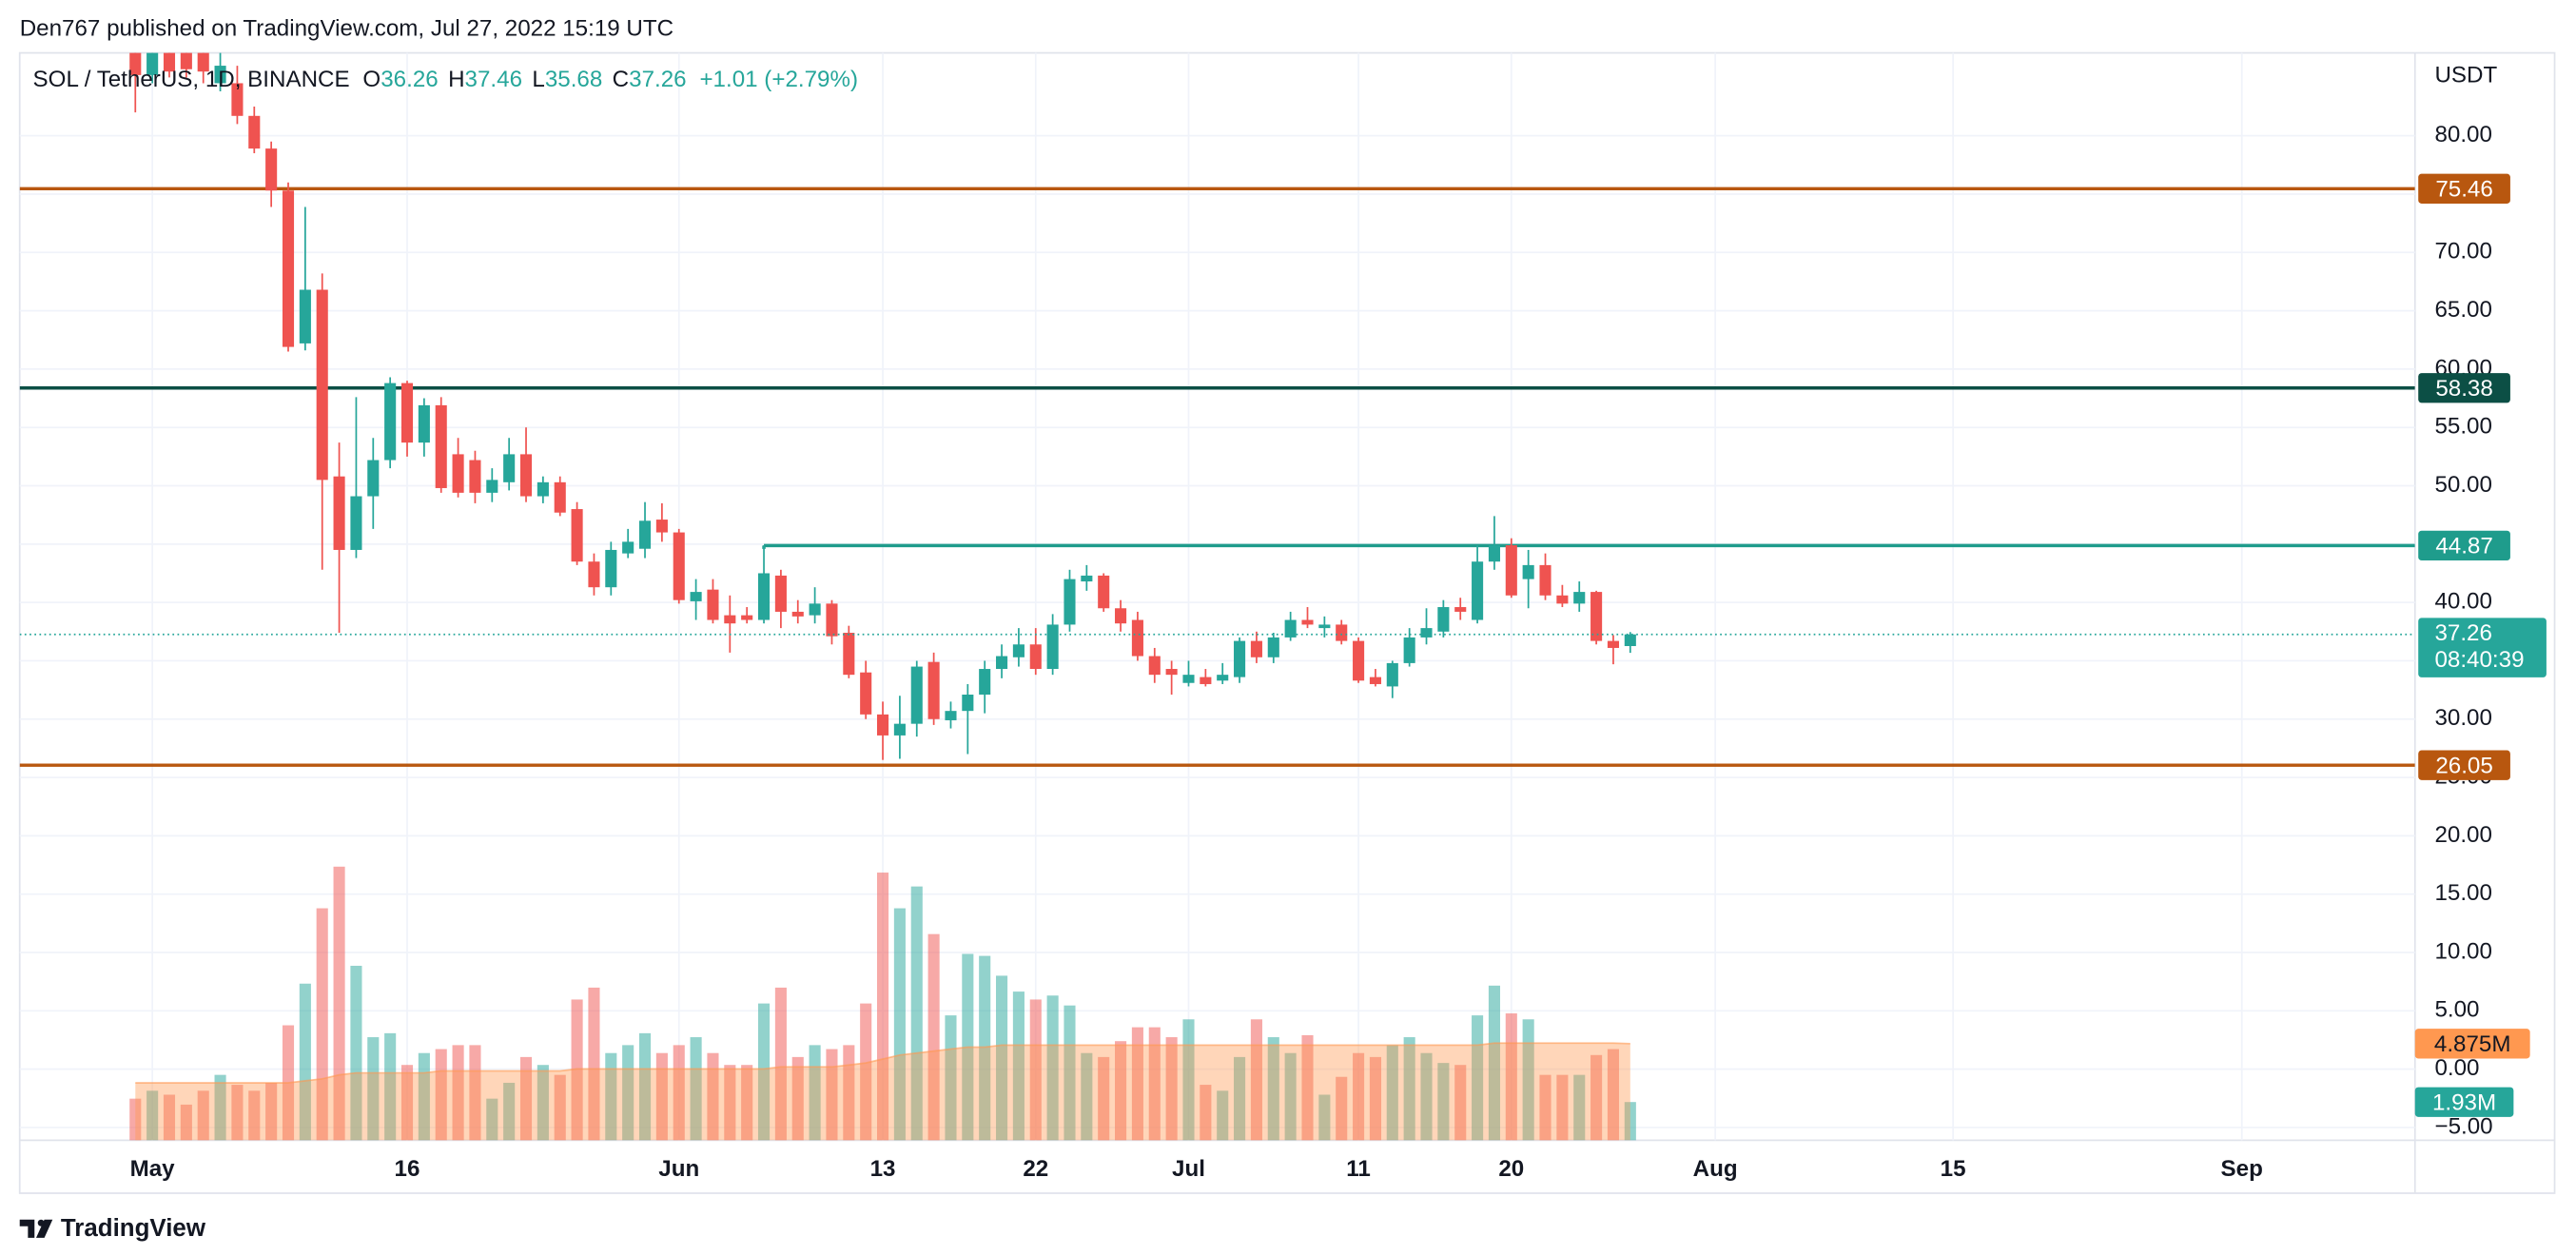 This screenshot has width=2576, height=1256. Describe the element at coordinates (192, 79) in the screenshot. I see `symbol: SOL / TetherUS, 1D, BINANCE` at that location.